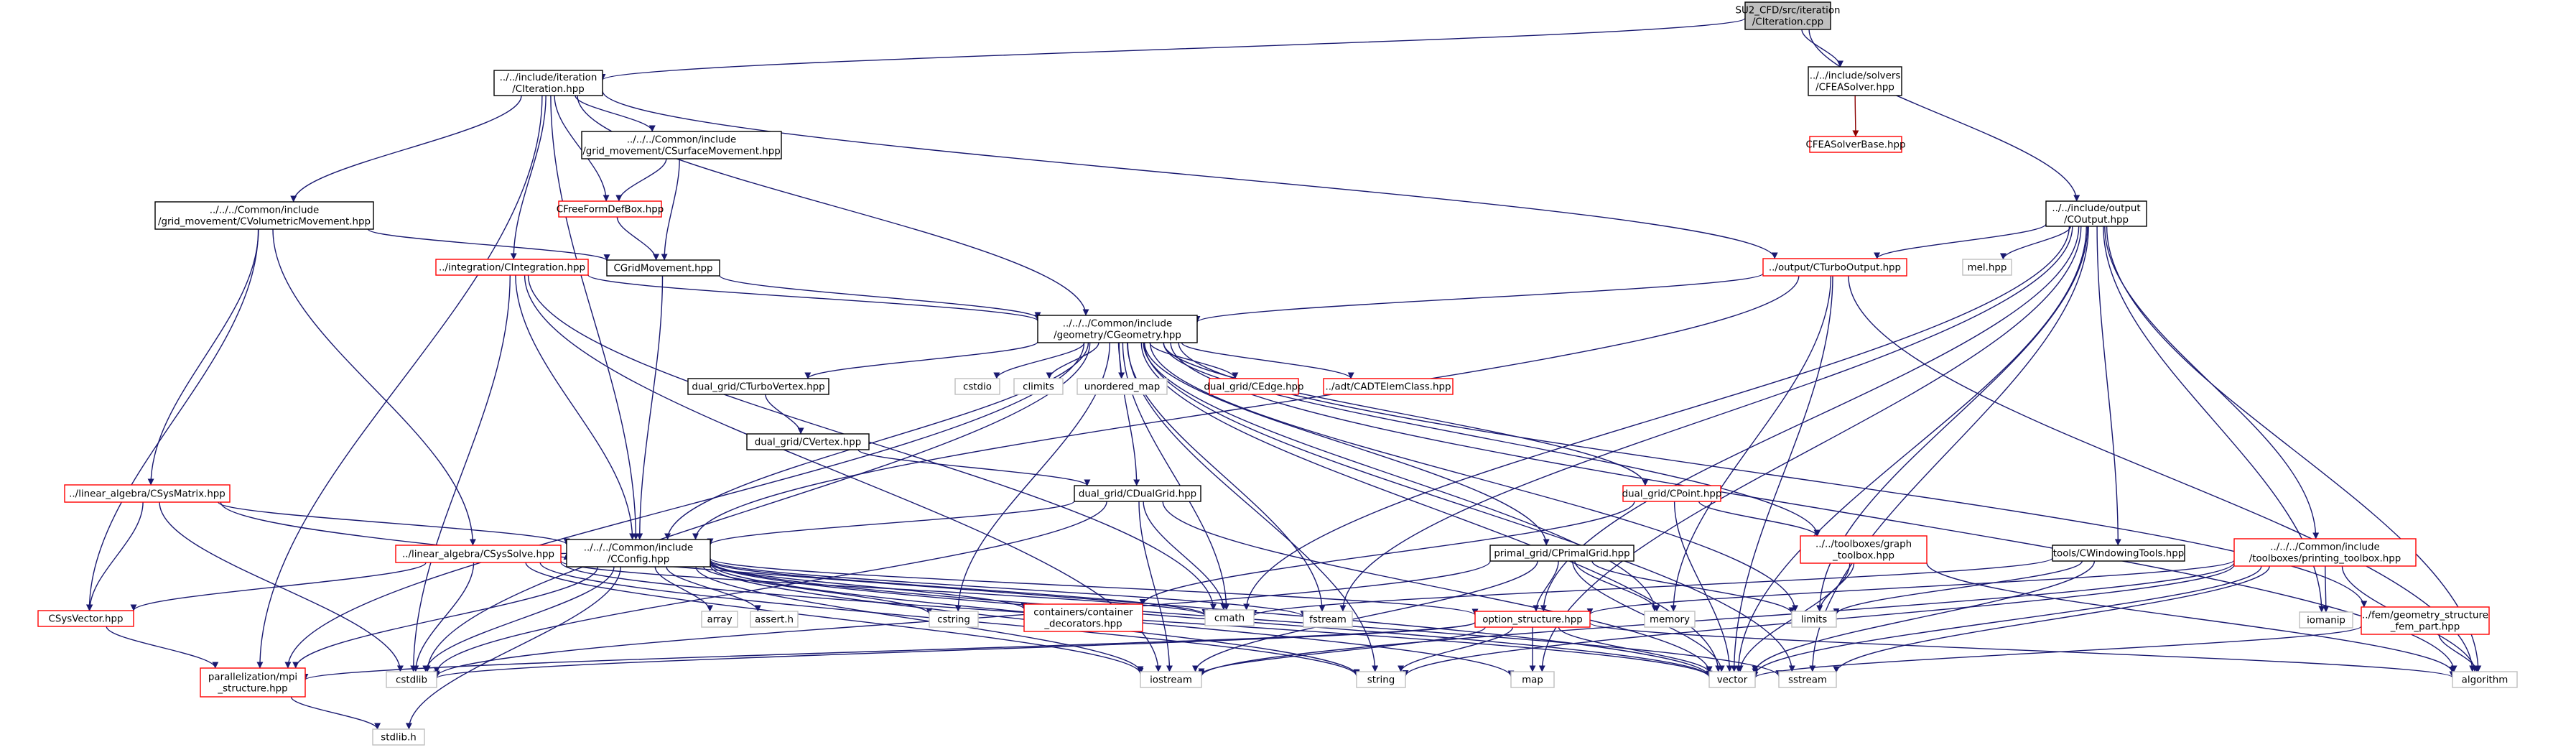 This screenshot has height=755, width=2576. I want to click on node-label: mel.hpp, so click(1987, 268).